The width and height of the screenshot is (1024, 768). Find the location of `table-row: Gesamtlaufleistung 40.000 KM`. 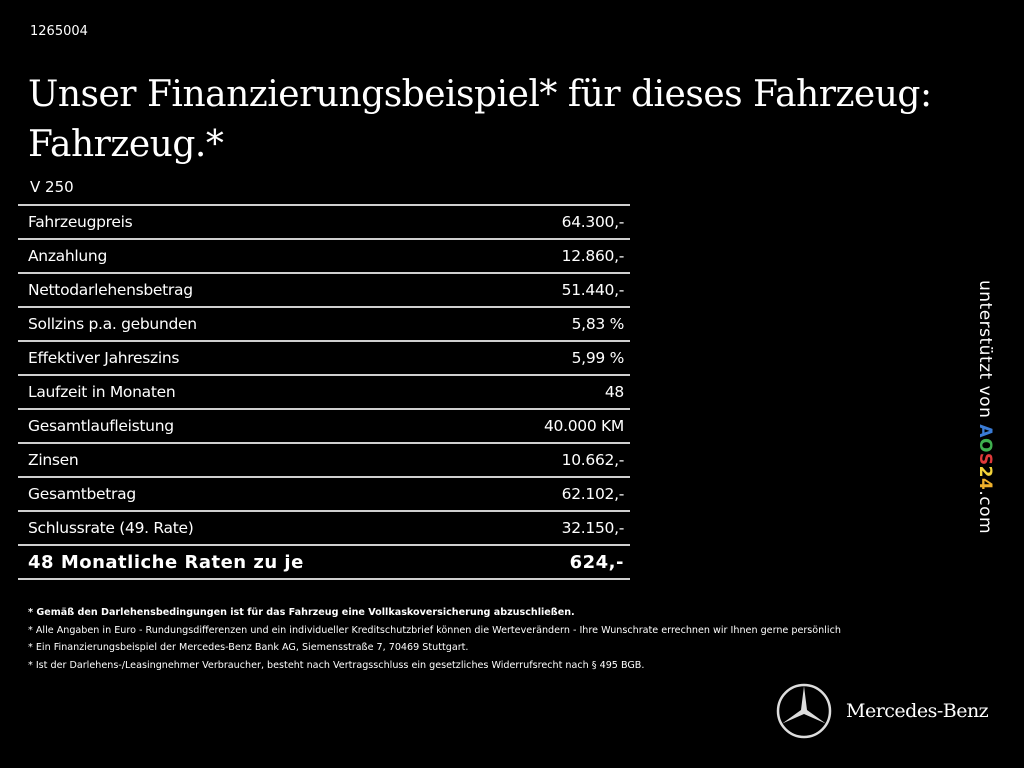

table-row: Gesamtlaufleistung 40.000 KM is located at coordinates (324, 425).